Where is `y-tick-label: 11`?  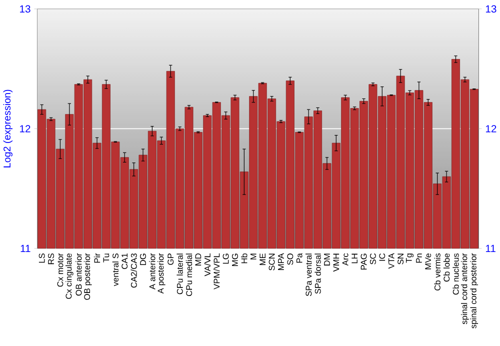
y-tick-label: 11 is located at coordinates (25, 248).